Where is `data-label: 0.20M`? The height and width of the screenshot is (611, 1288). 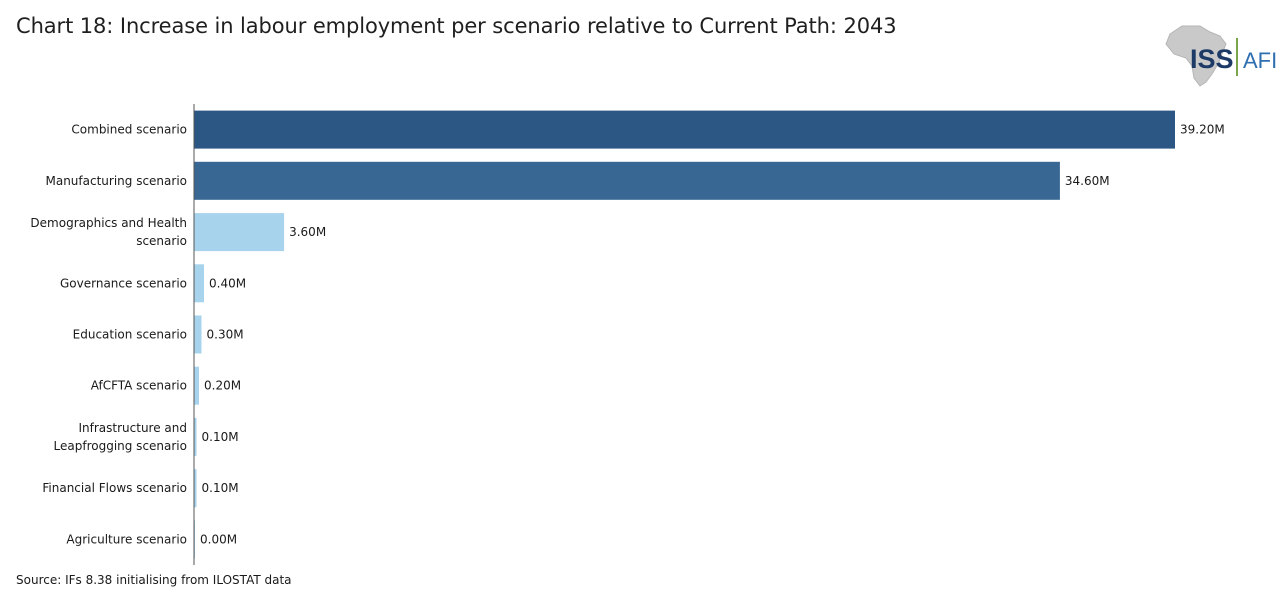 data-label: 0.20M is located at coordinates (222, 386).